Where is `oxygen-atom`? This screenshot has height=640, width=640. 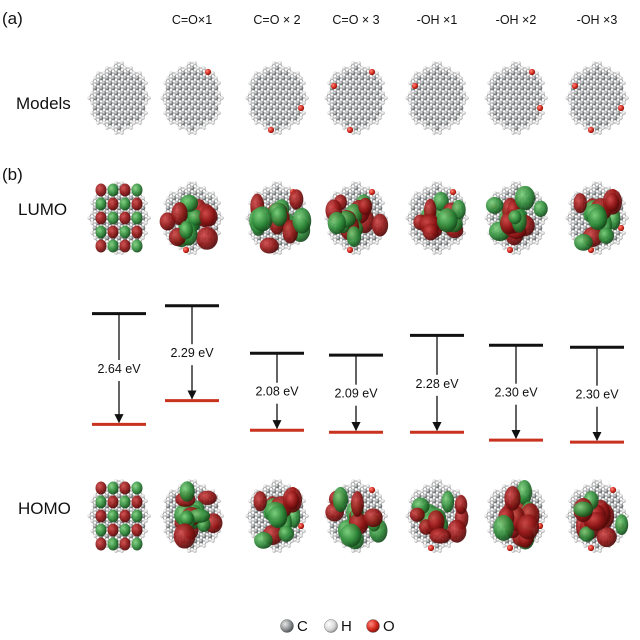 oxygen-atom is located at coordinates (415, 86).